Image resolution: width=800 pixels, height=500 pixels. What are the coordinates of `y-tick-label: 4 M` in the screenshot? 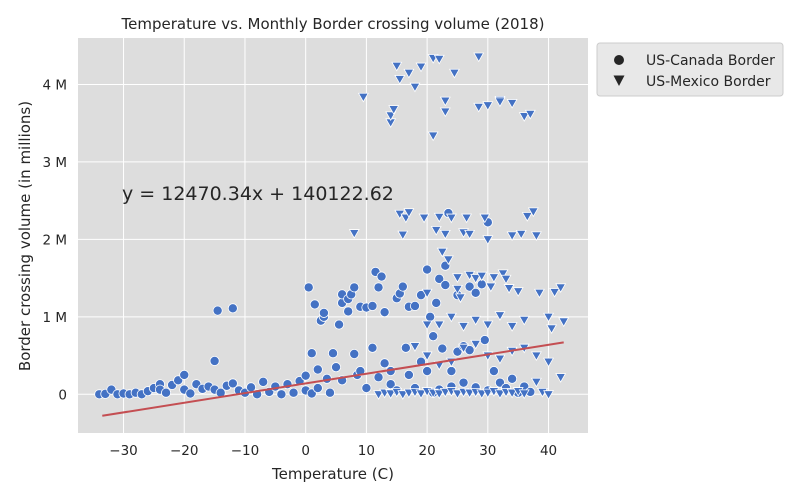 It's located at (54, 85).